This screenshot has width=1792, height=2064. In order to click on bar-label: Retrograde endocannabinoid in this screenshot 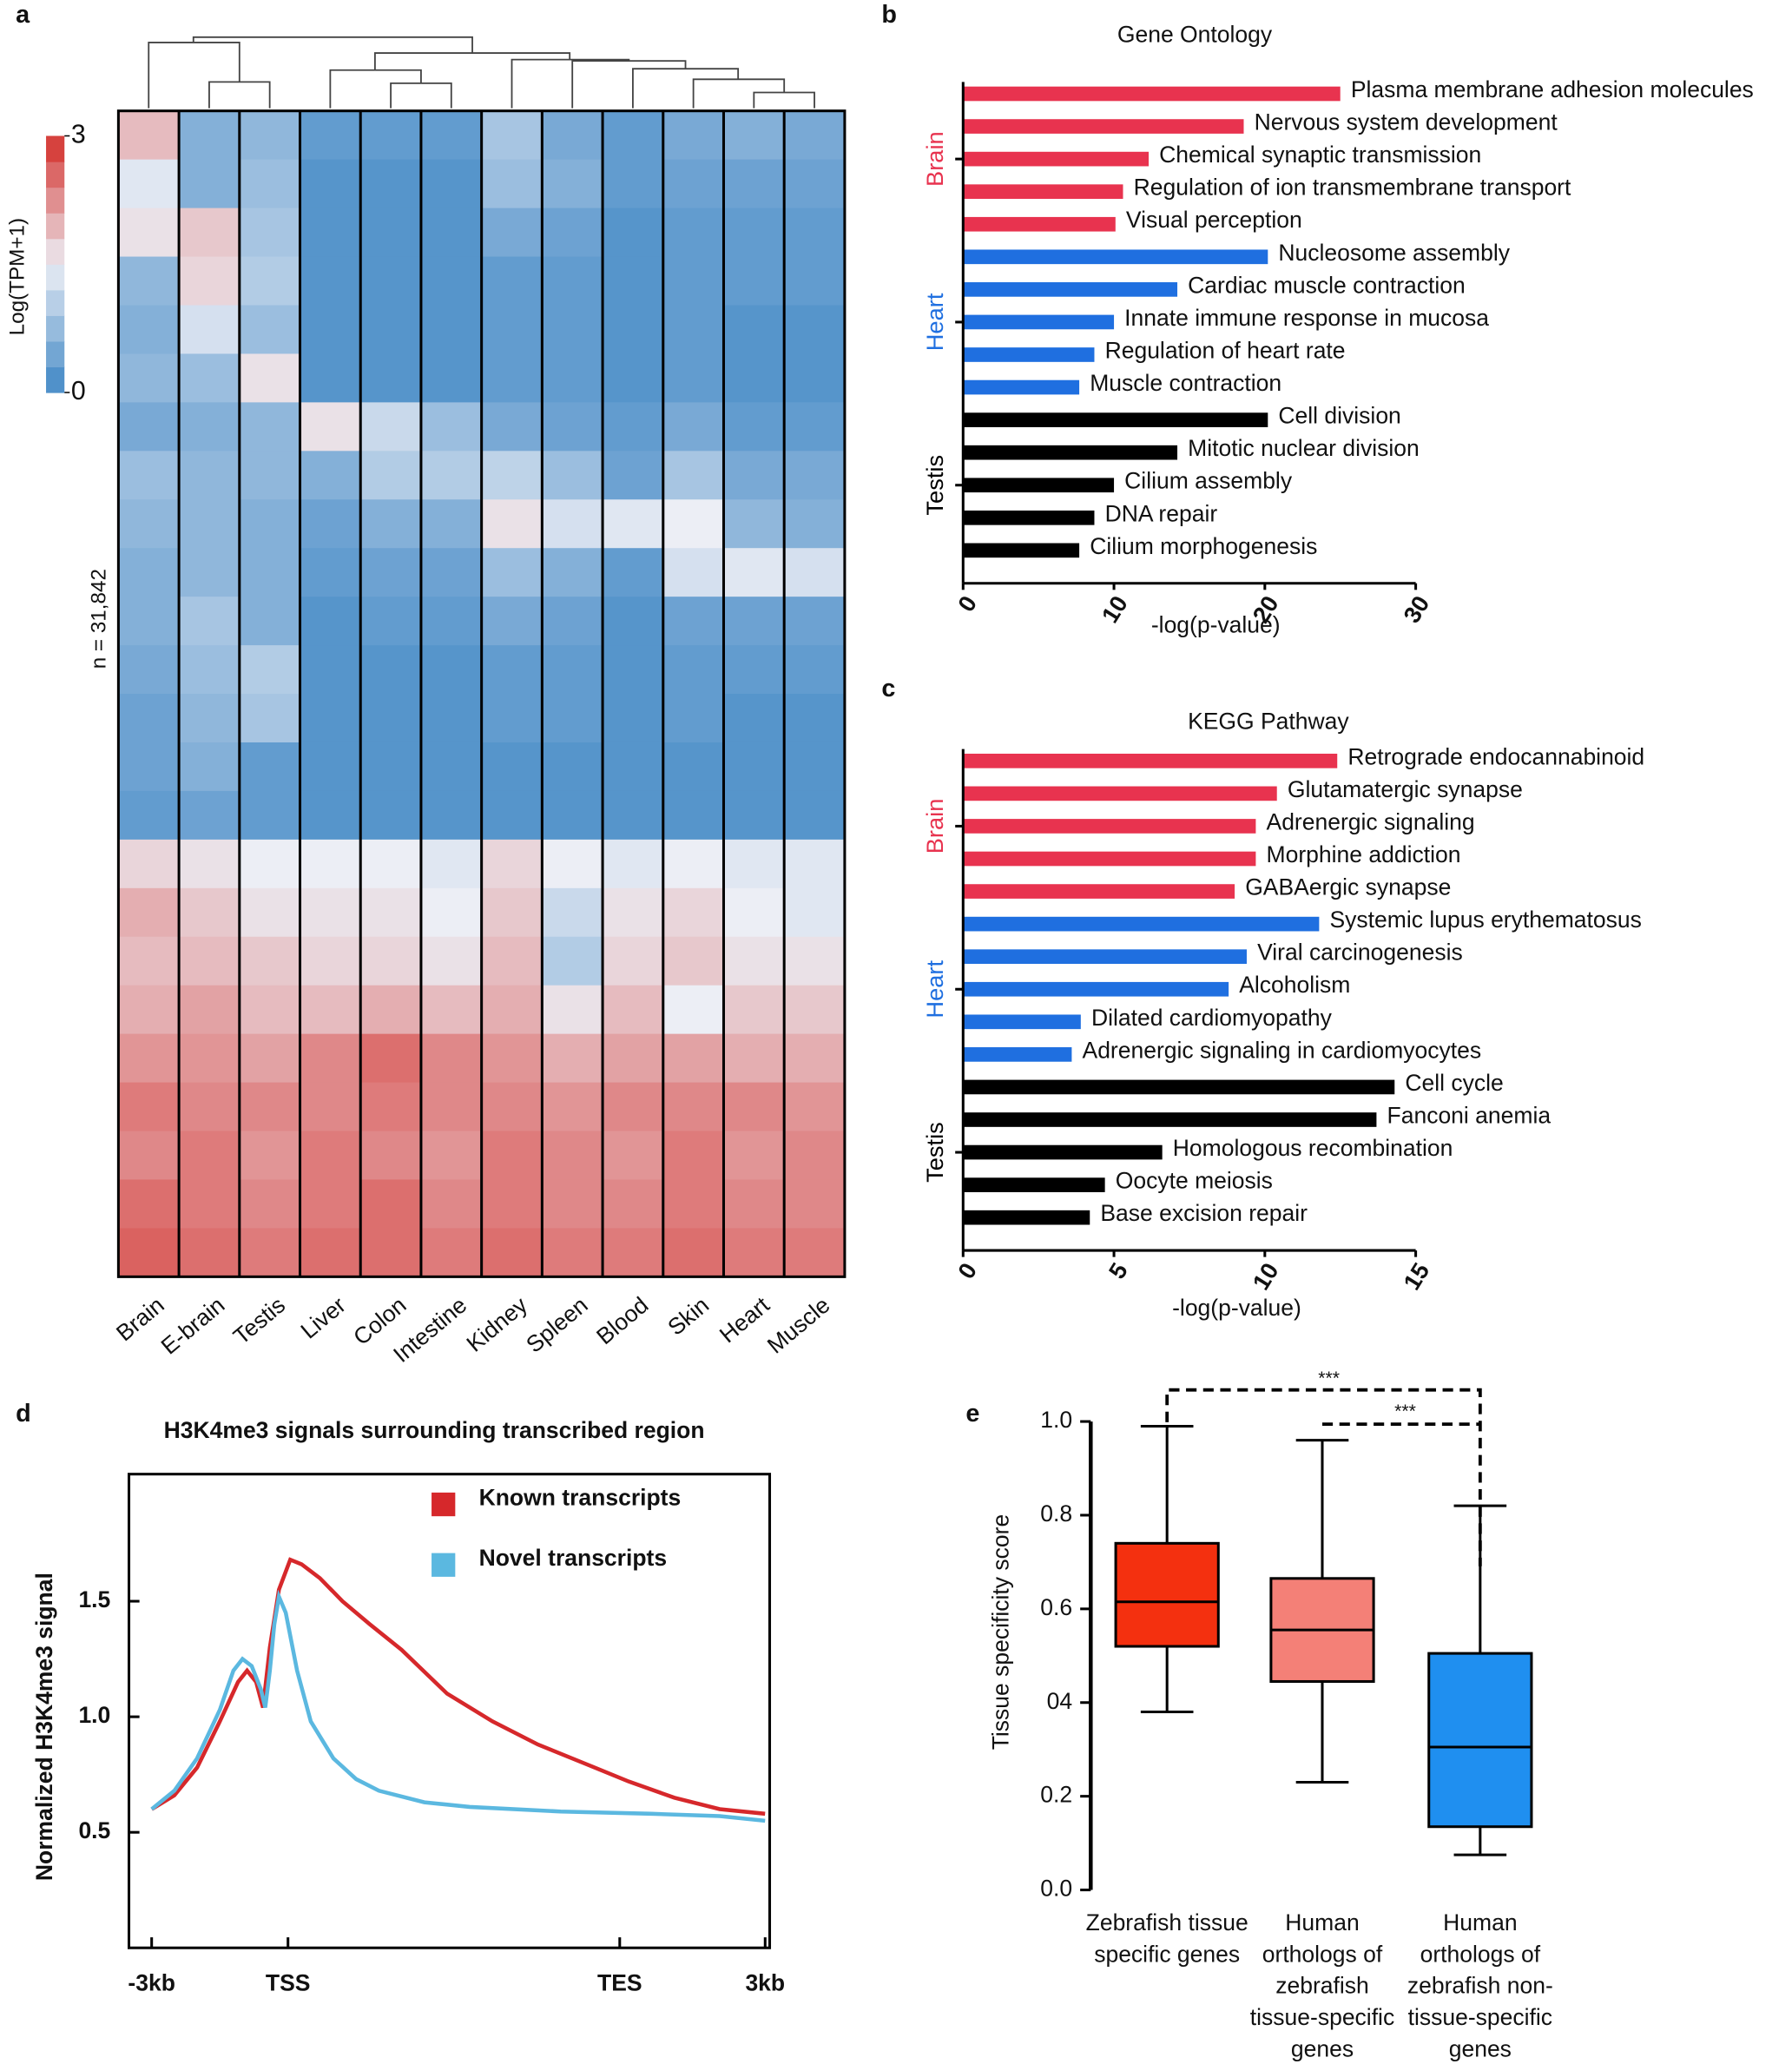, I will do `click(1495, 756)`.